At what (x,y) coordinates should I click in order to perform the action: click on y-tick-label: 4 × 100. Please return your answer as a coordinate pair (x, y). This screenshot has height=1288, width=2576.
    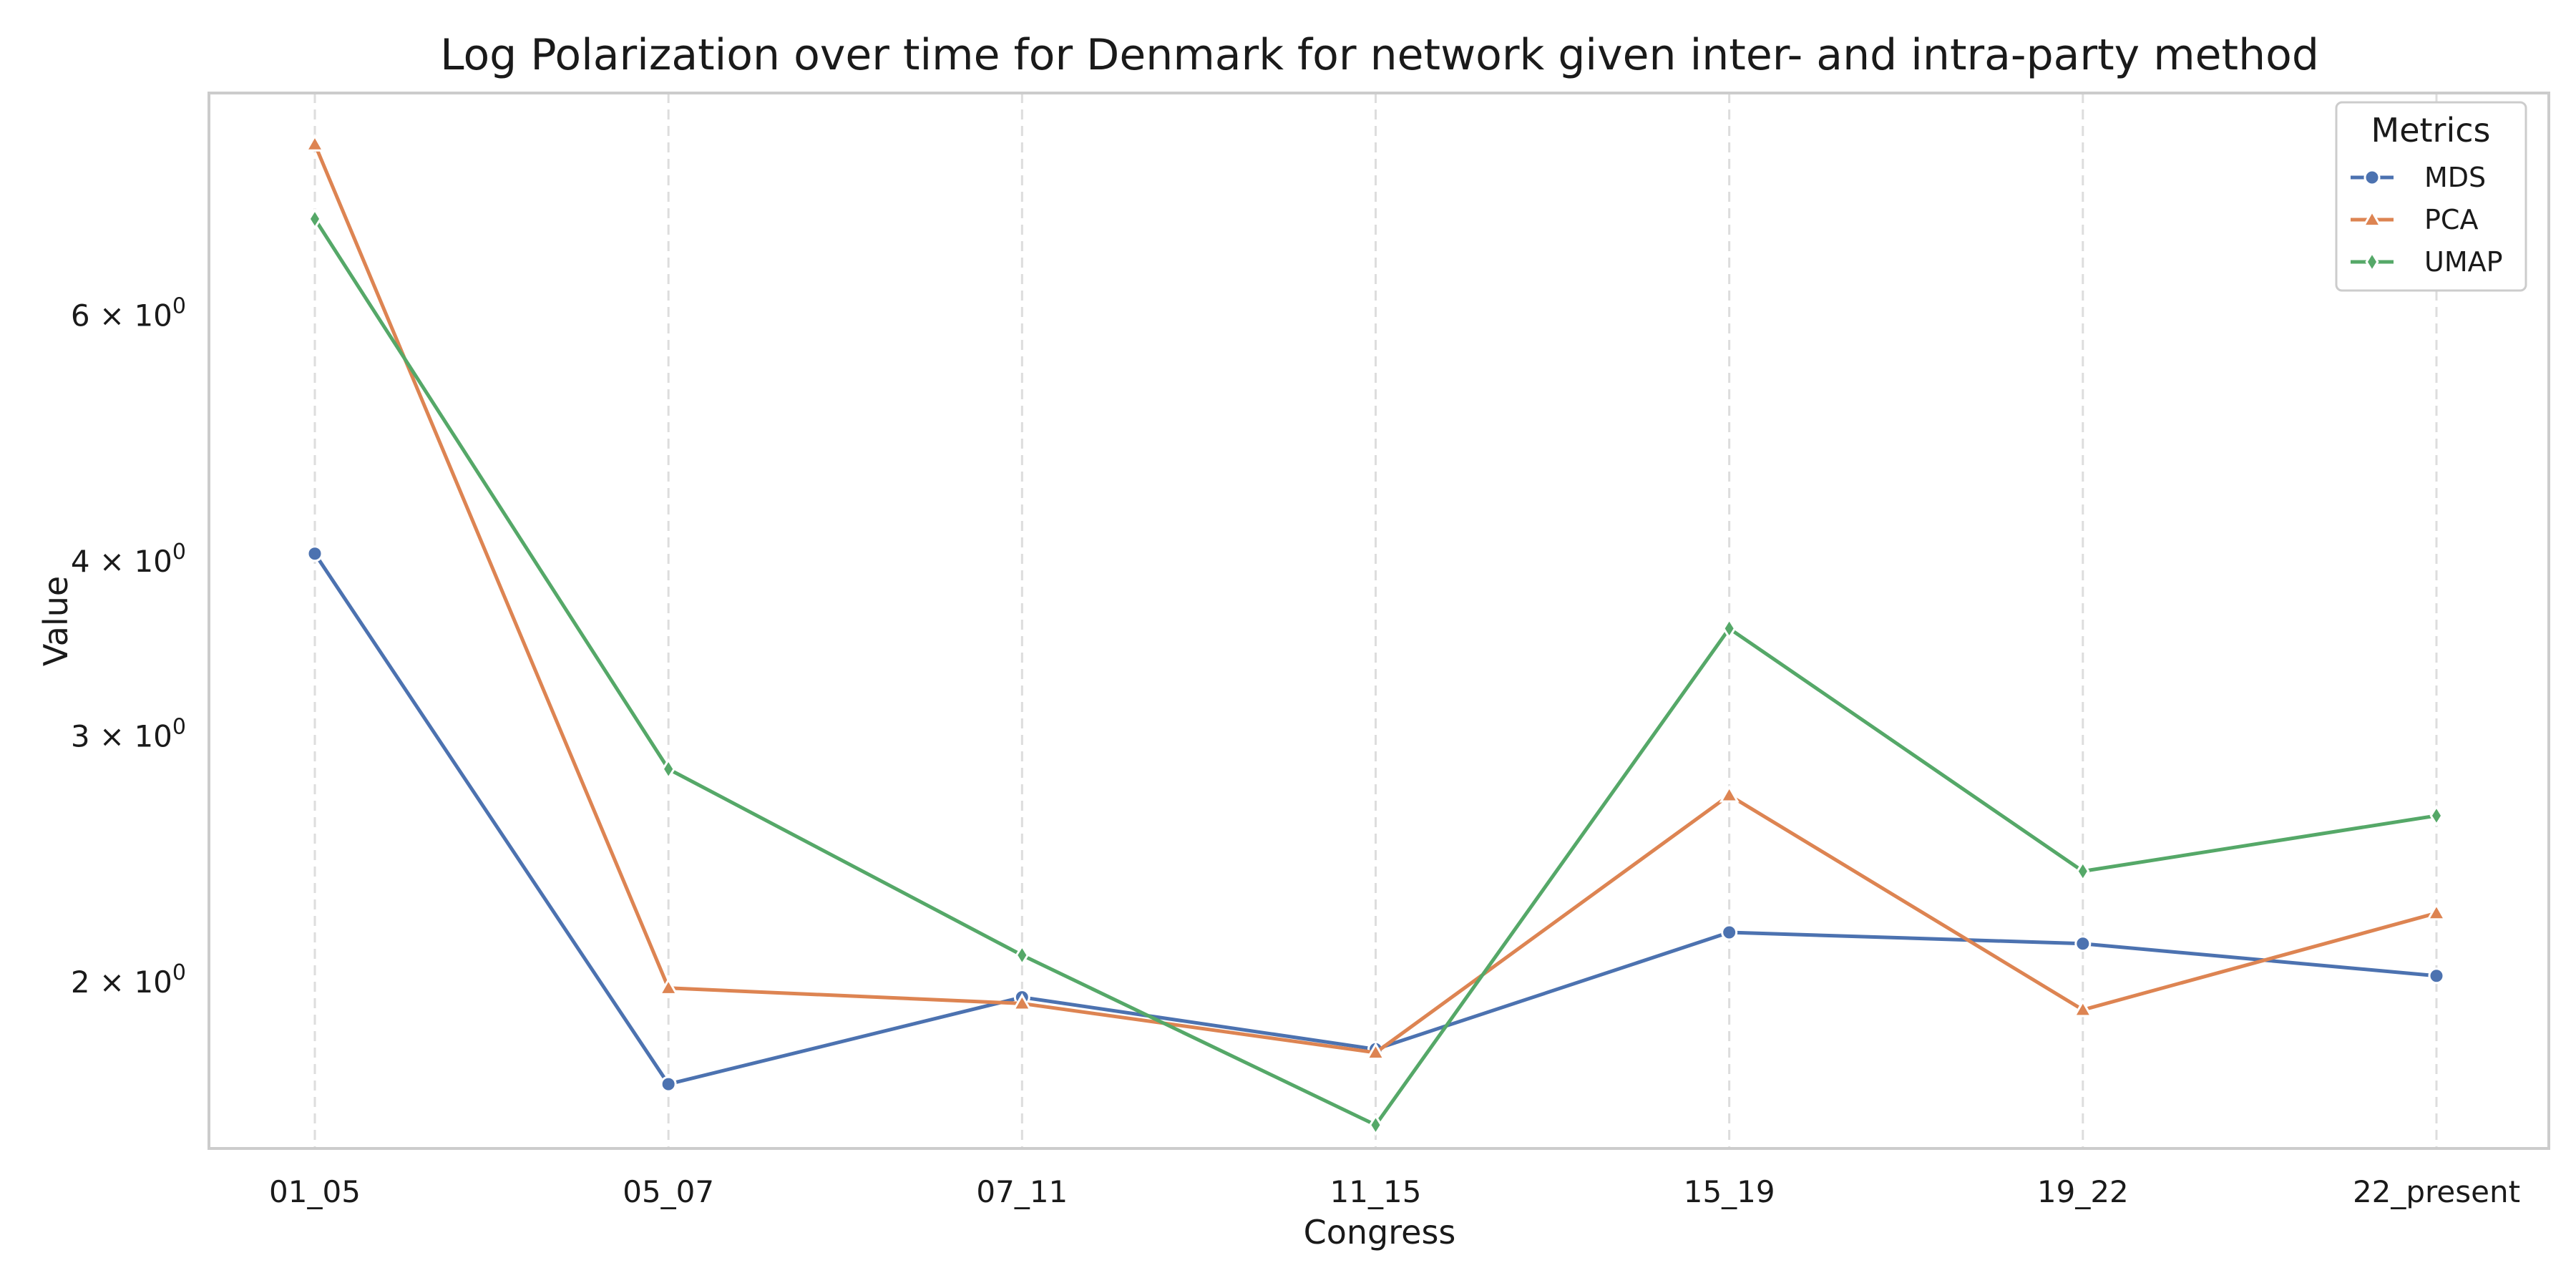
    Looking at the image, I should click on (128, 559).